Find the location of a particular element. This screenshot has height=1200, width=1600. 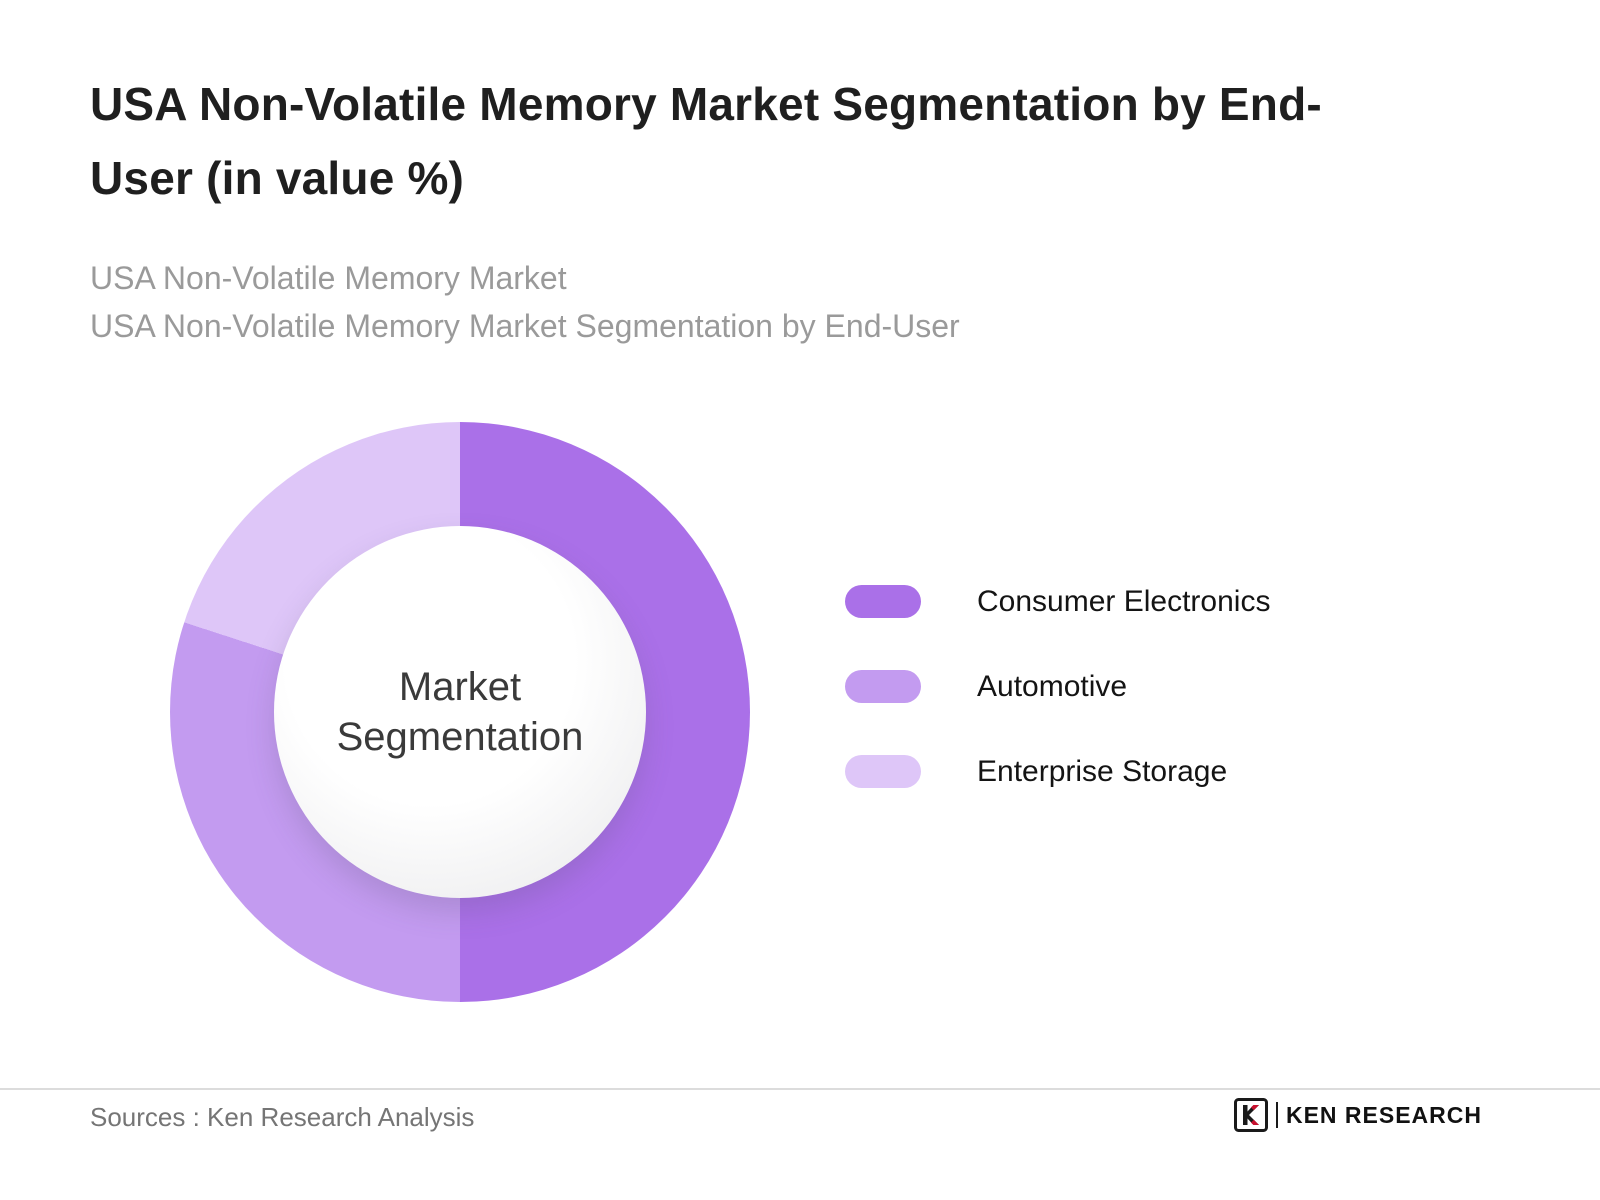

subtitle-line-1: USA Non-Volatile Memory Market is located at coordinates (328, 278).